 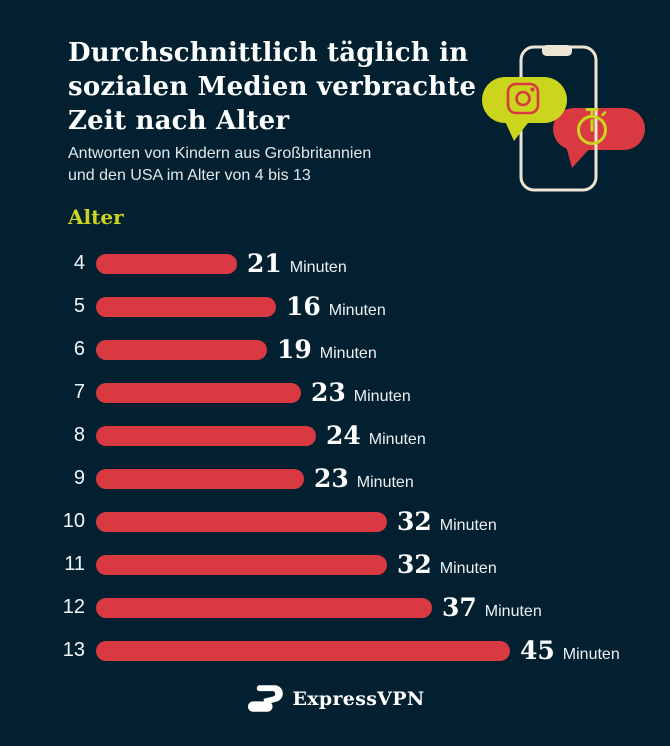 What do you see at coordinates (294, 349) in the screenshot?
I see `value-label: 19` at bounding box center [294, 349].